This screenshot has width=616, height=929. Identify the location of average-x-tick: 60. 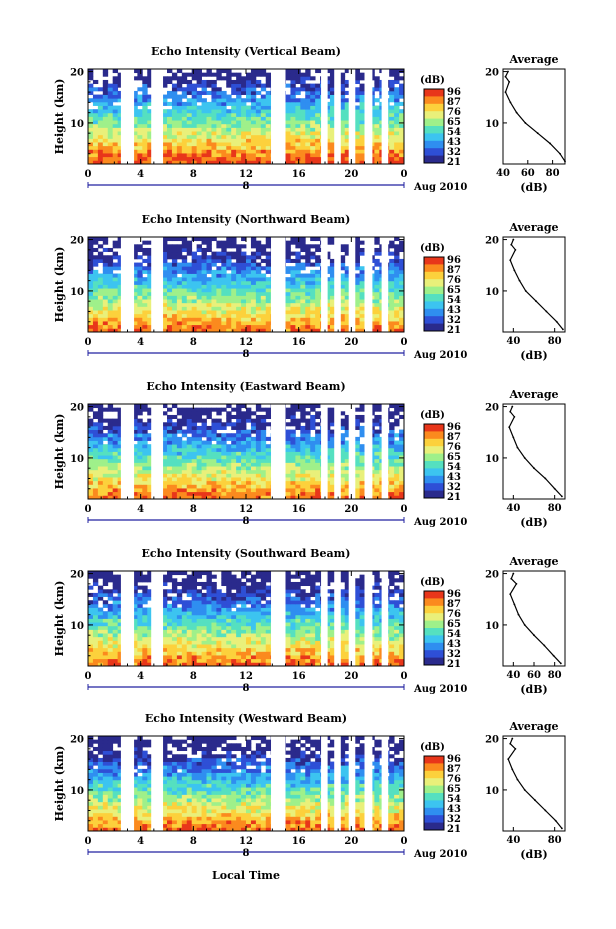
(528, 173).